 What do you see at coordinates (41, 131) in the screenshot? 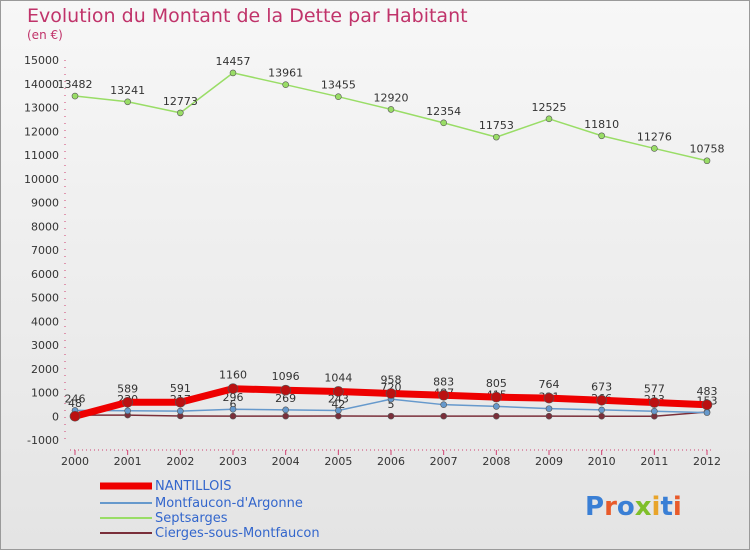
I see `y-tick-label: 12000` at bounding box center [41, 131].